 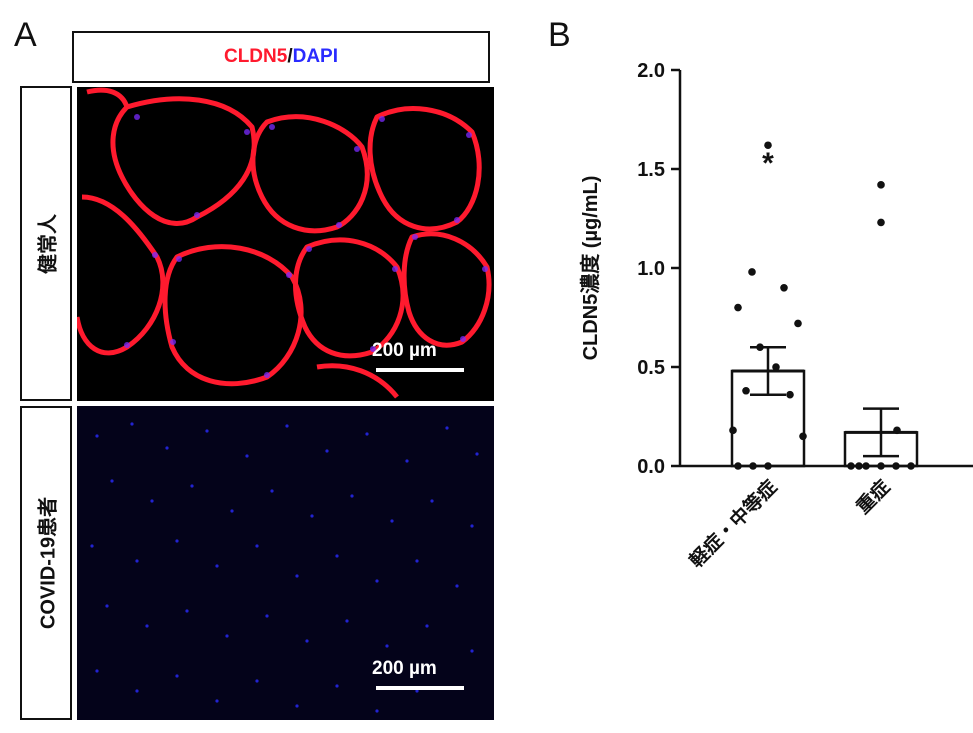 I want to click on panel-a-letter: A, so click(x=25, y=35).